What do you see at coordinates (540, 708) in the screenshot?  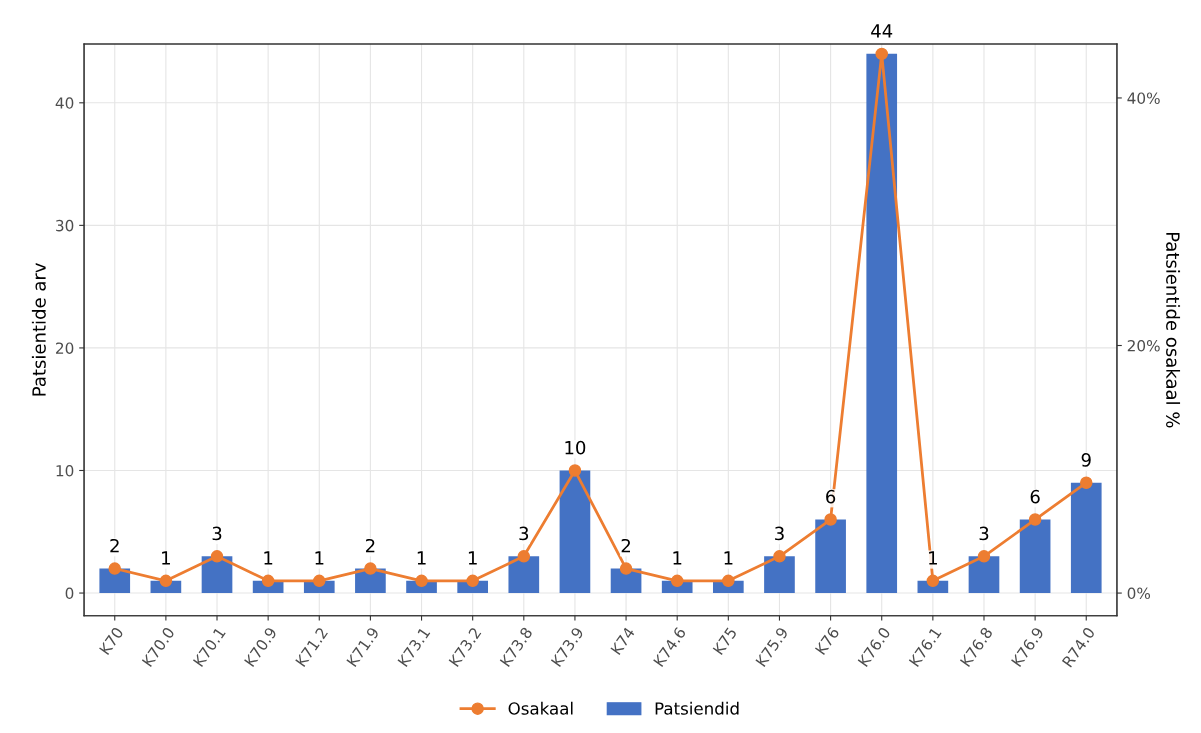 I see `legend-label: Osakaal` at bounding box center [540, 708].